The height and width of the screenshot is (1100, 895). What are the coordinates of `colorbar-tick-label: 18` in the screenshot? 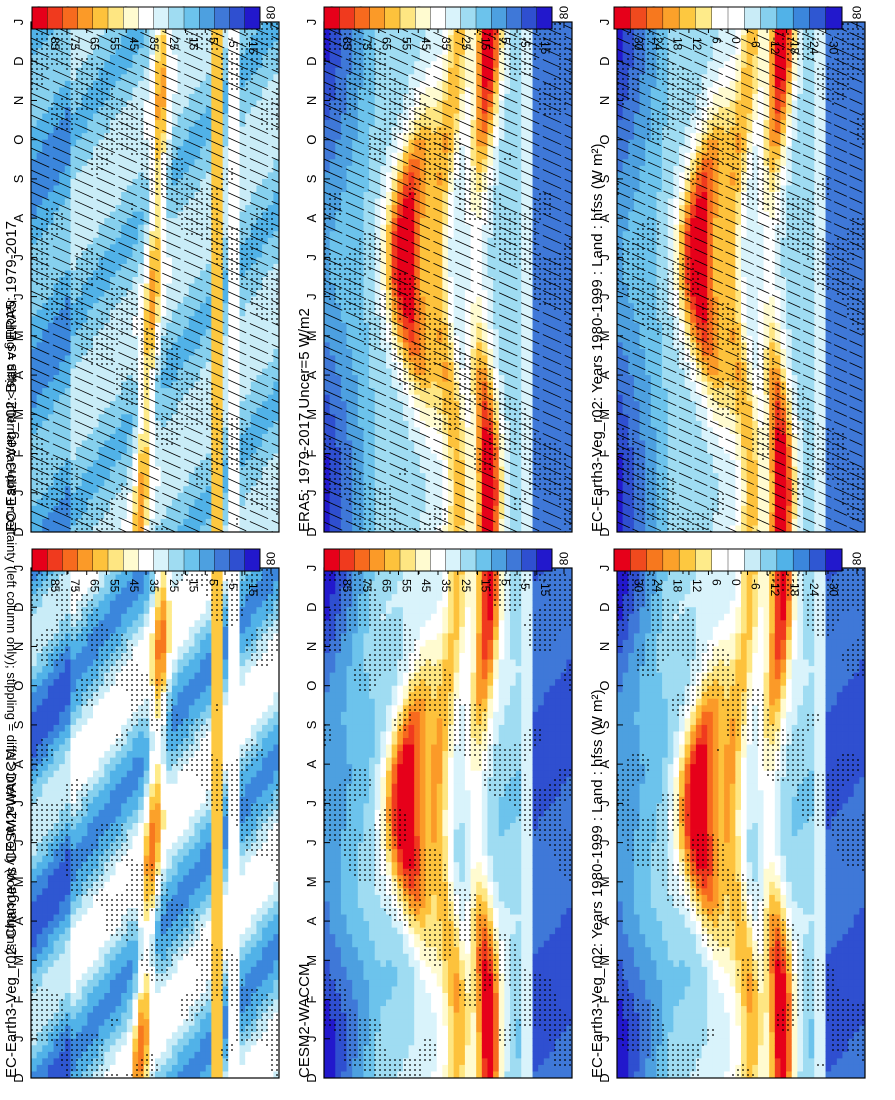 It's located at (677, 586).